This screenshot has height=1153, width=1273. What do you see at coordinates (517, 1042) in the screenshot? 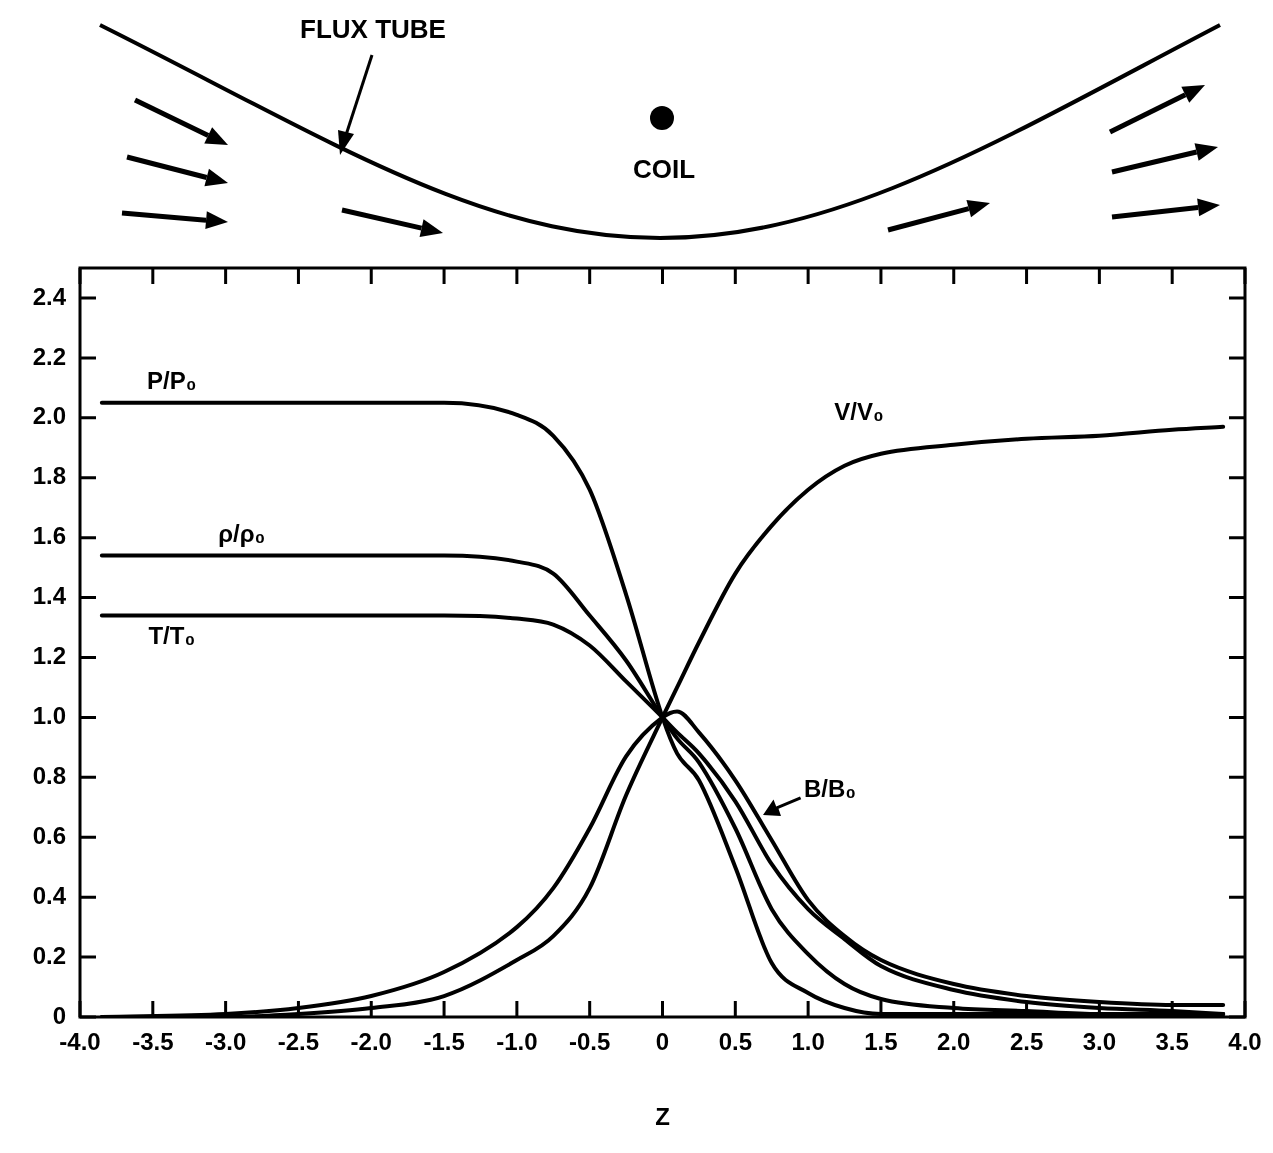
I see `x-tick-label: -1.0` at bounding box center [517, 1042].